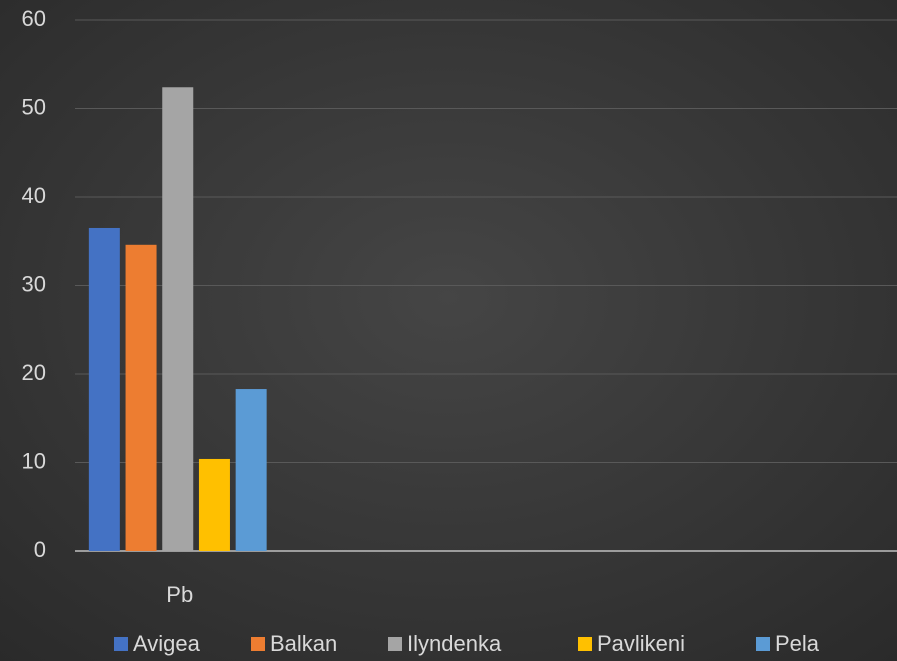 This screenshot has height=661, width=897. What do you see at coordinates (34, 195) in the screenshot?
I see `y-tick-label: 40` at bounding box center [34, 195].